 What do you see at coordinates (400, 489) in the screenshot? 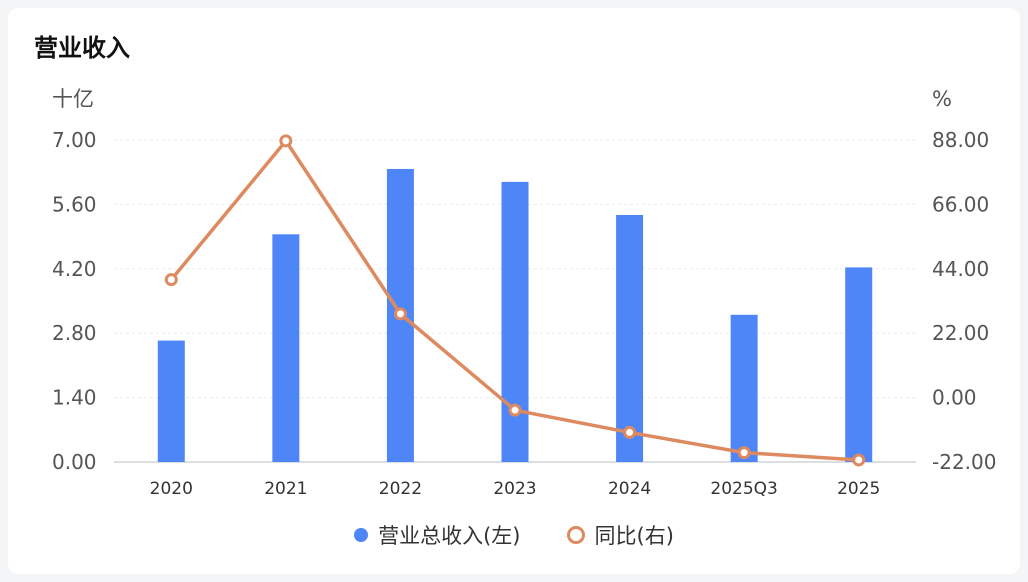
I see `x-tick-label: 2022` at bounding box center [400, 489].